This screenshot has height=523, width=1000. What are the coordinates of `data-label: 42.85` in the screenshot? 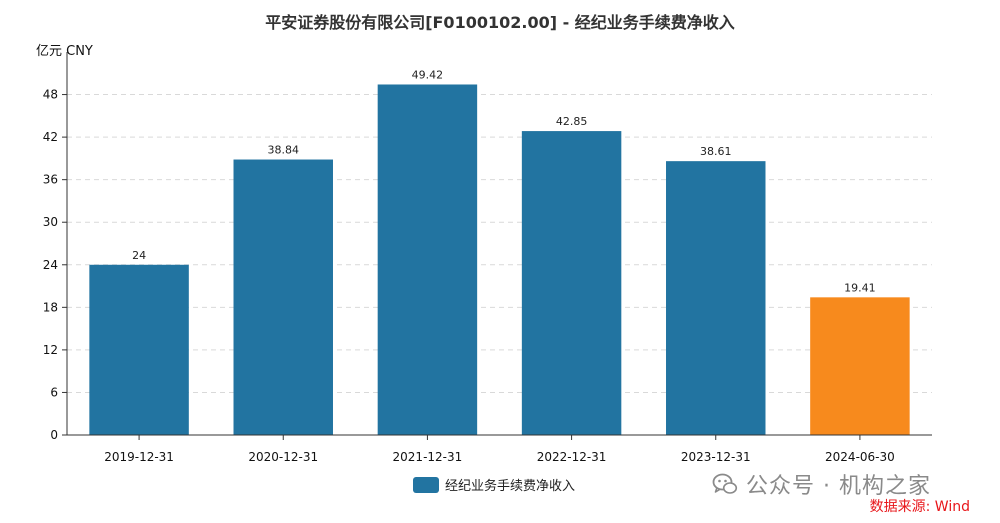 It's located at (572, 121).